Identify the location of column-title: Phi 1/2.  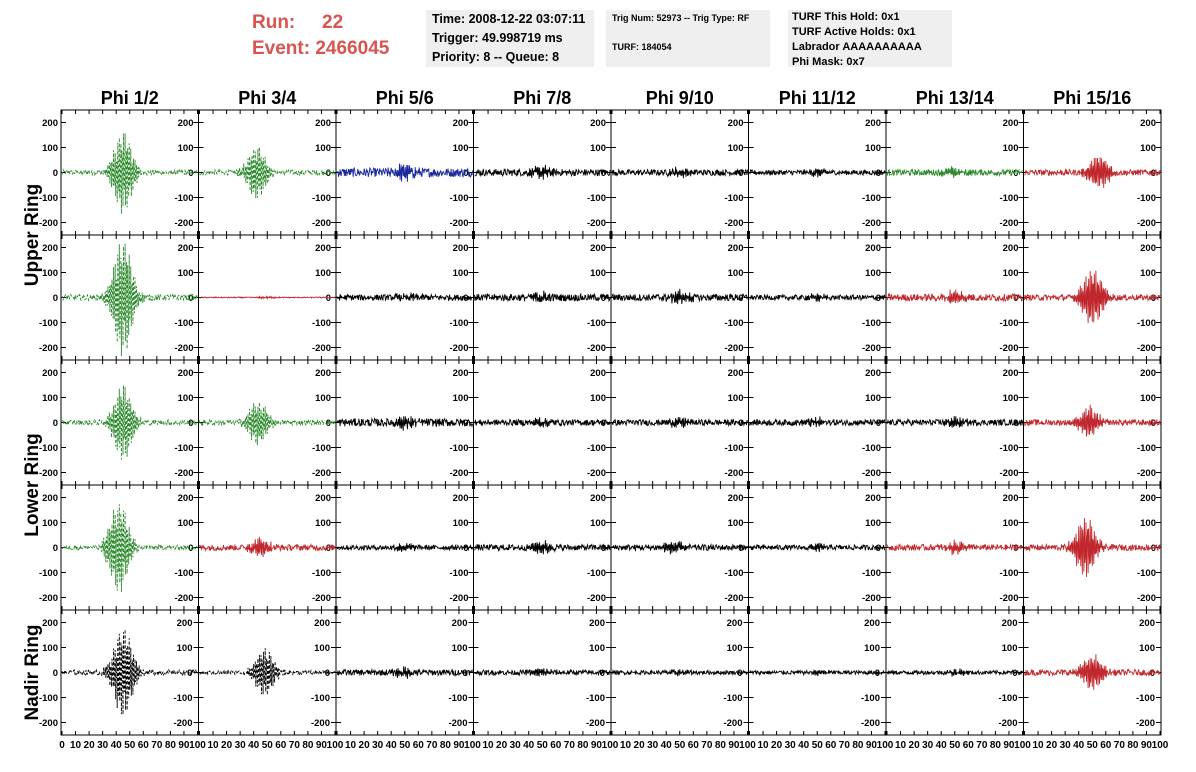
(130, 98).